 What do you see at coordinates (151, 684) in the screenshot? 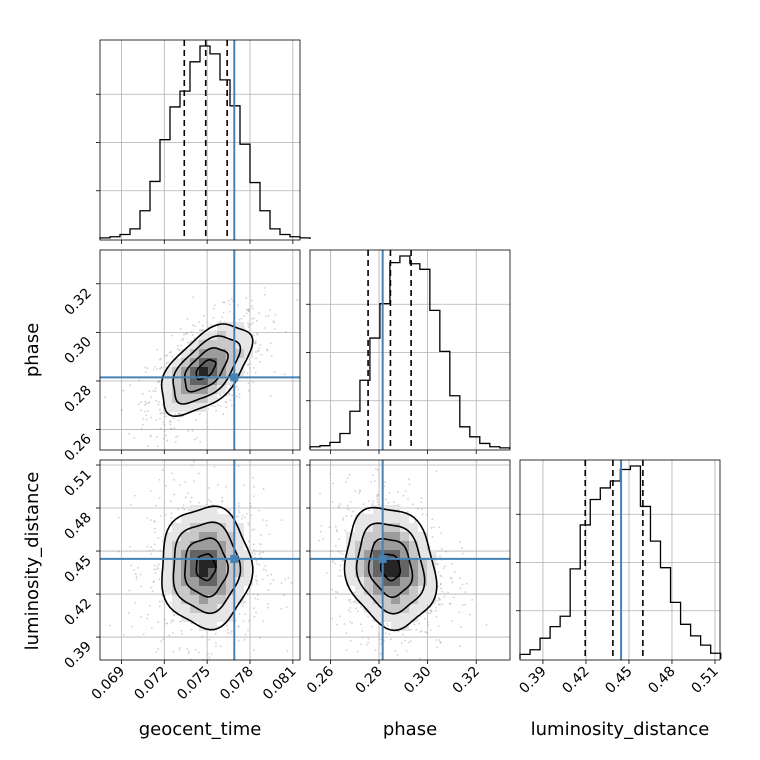
I see `x-tick-label-geocent_time: 0.072` at bounding box center [151, 684].